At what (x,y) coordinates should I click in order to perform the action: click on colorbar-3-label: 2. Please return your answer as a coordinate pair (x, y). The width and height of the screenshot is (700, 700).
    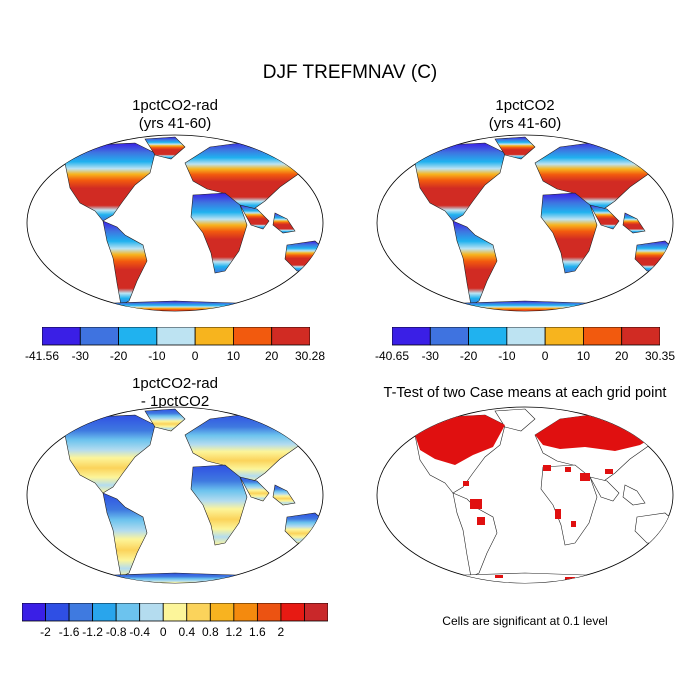
    Looking at the image, I should click on (281, 632).